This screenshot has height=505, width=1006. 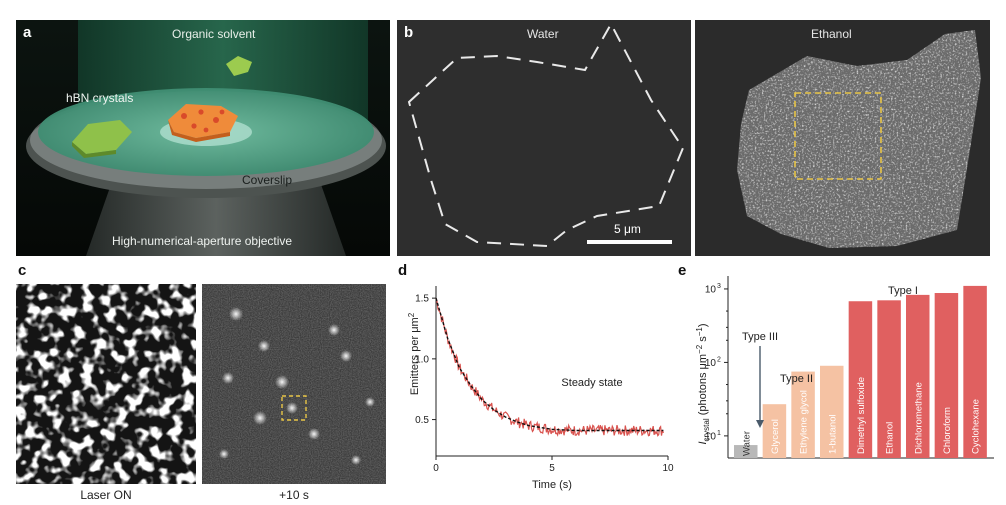 I want to click on chart-d-y-tick-label: 0.5, so click(x=422, y=420).